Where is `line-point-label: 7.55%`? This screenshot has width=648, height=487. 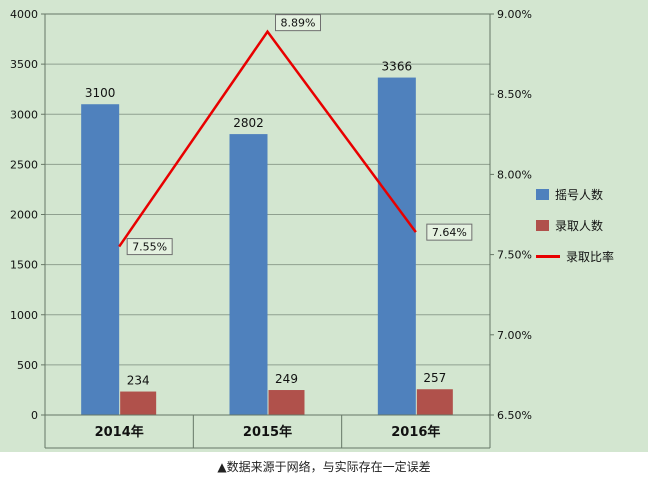 line-point-label: 7.55% is located at coordinates (149, 247).